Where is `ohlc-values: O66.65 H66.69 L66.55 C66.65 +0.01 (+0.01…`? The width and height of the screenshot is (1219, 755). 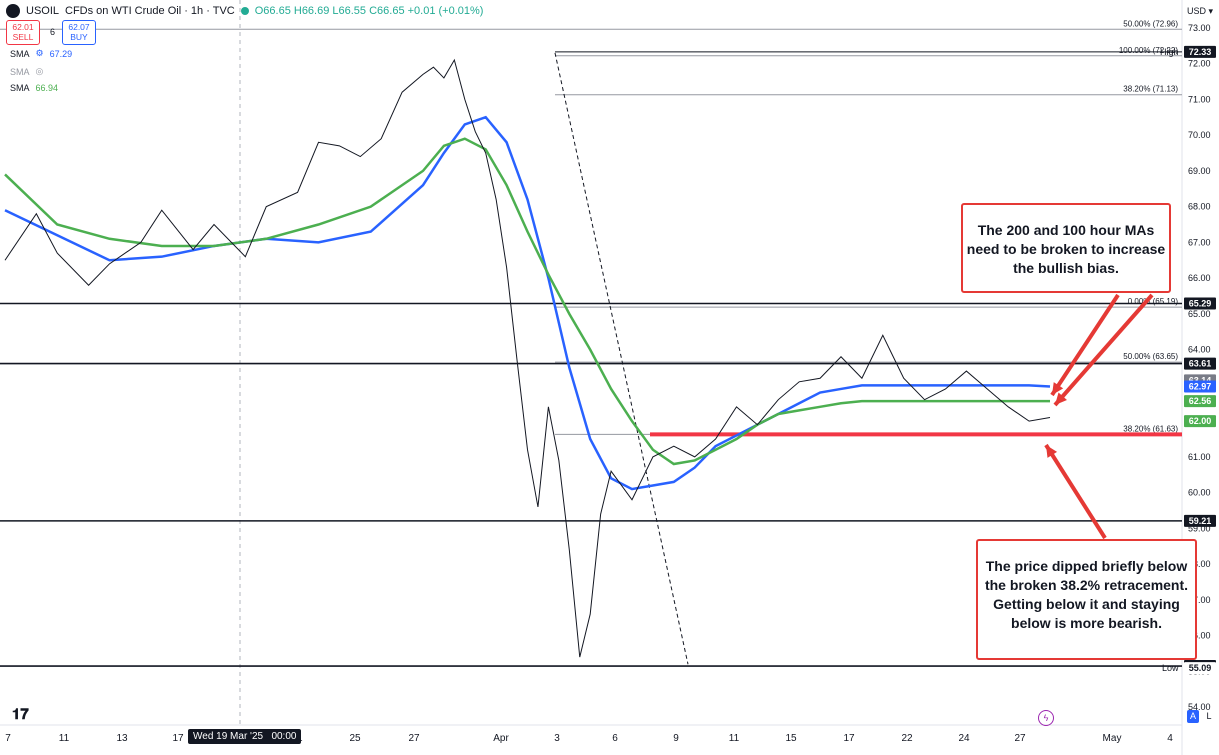
ohlc-values: O66.65 H66.69 L66.55 C66.65 +0.01 (+0.01… is located at coordinates (369, 11).